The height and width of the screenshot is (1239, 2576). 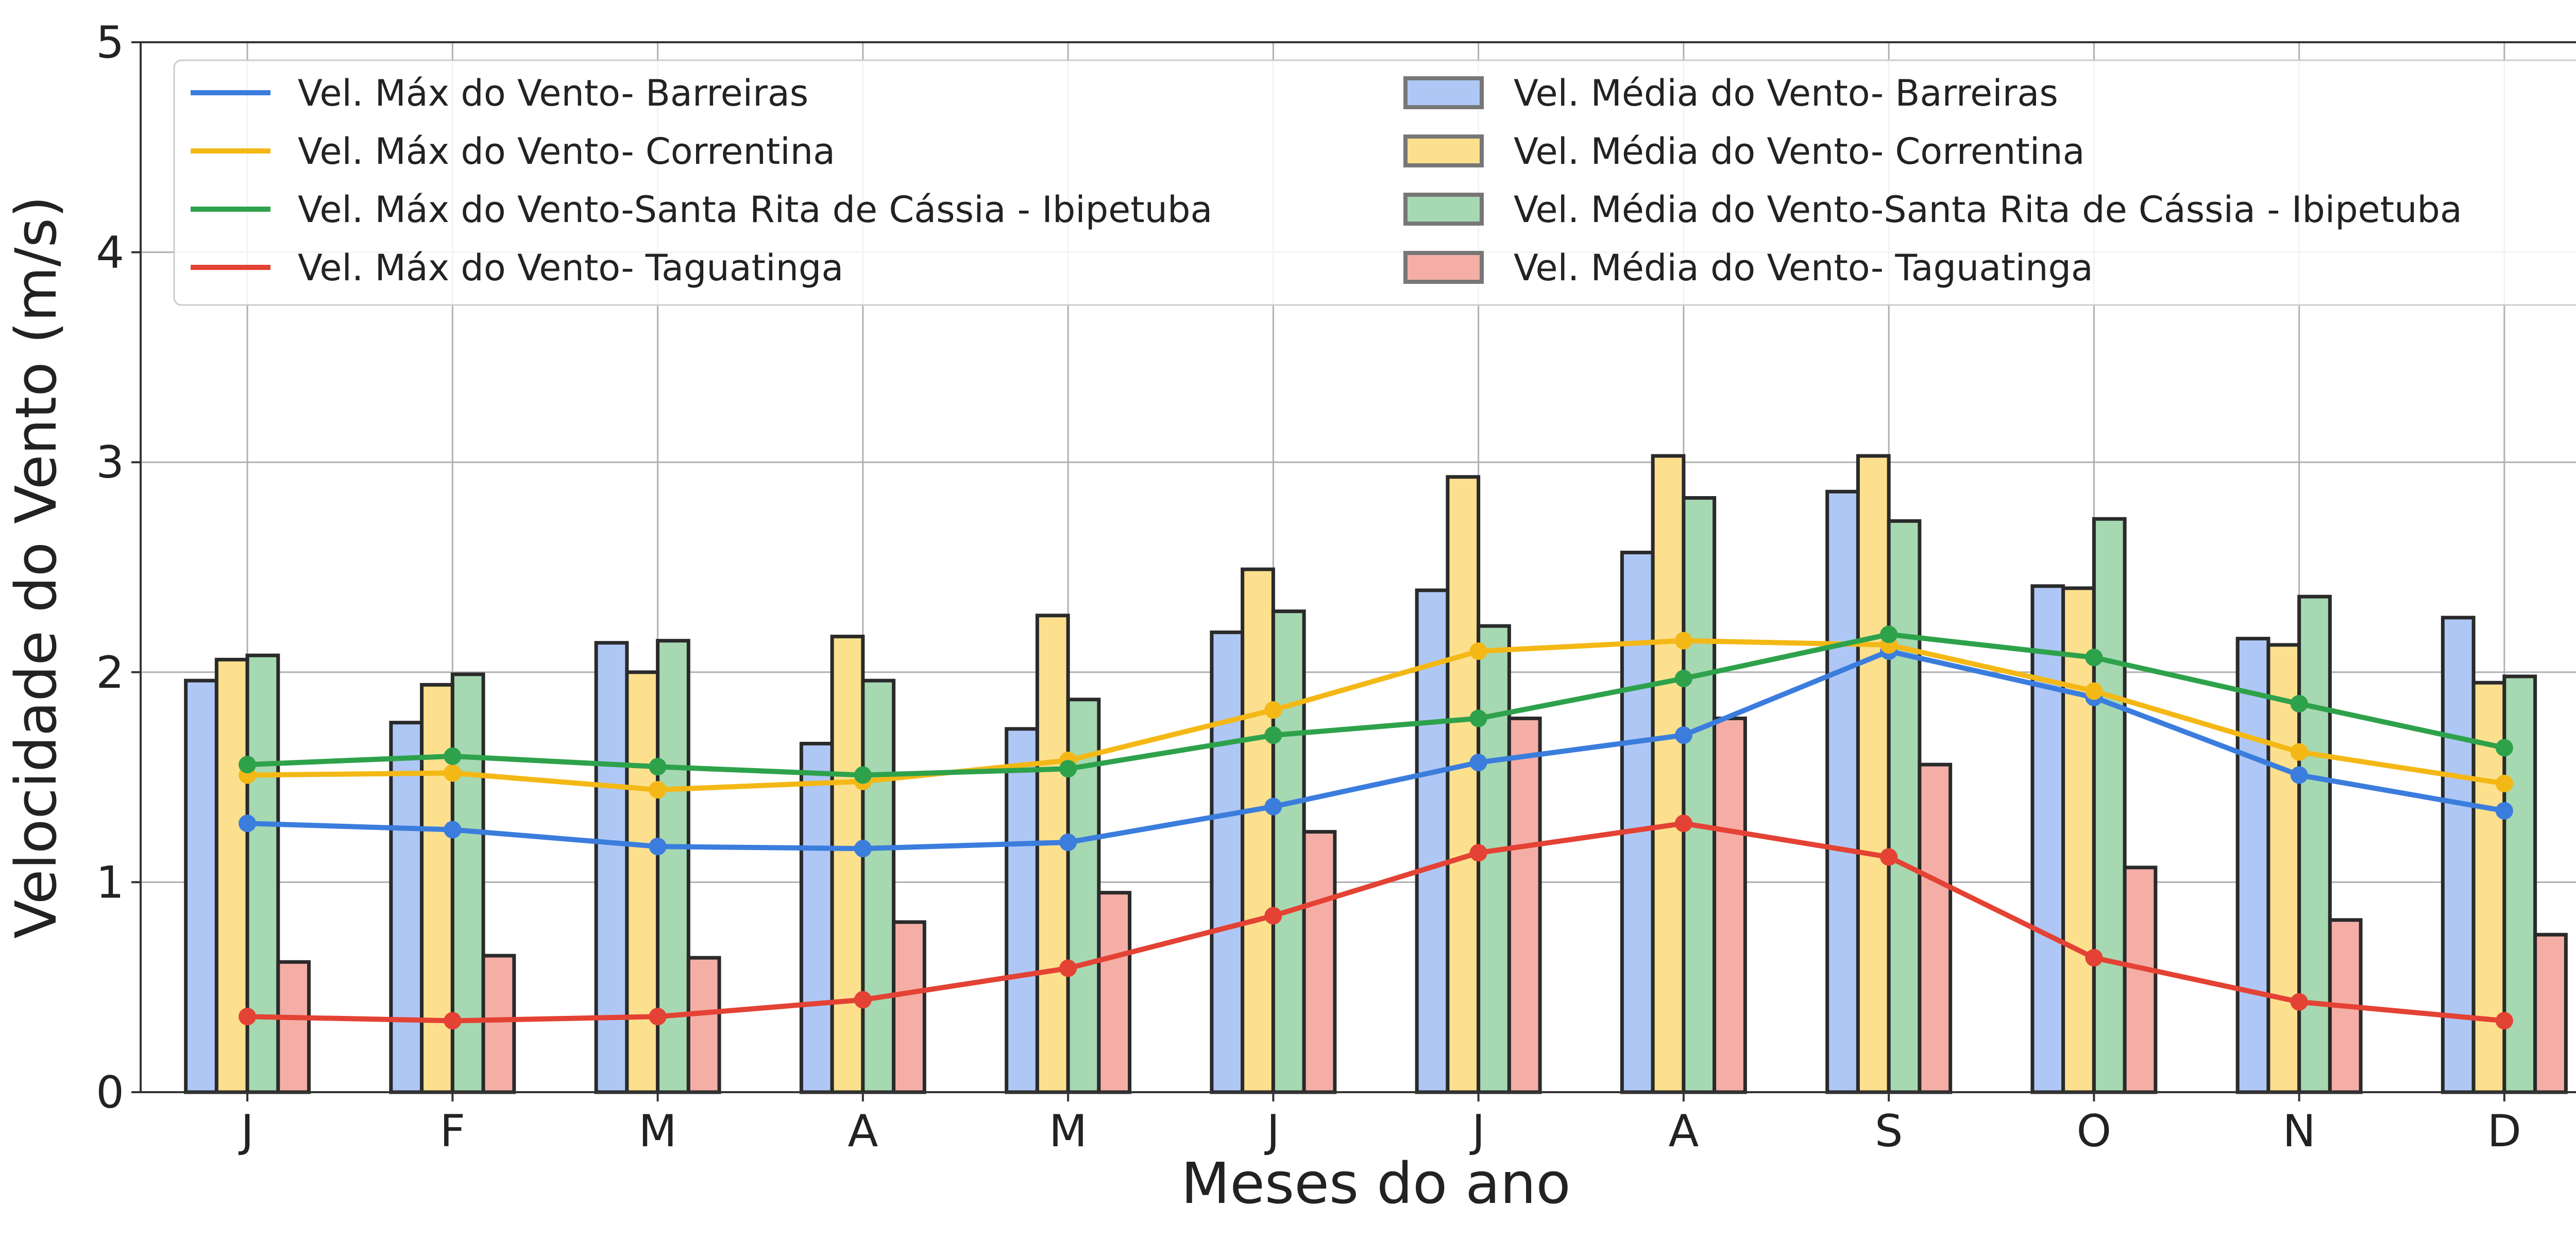 What do you see at coordinates (110, 1092) in the screenshot?
I see `y-tick-label: 0` at bounding box center [110, 1092].